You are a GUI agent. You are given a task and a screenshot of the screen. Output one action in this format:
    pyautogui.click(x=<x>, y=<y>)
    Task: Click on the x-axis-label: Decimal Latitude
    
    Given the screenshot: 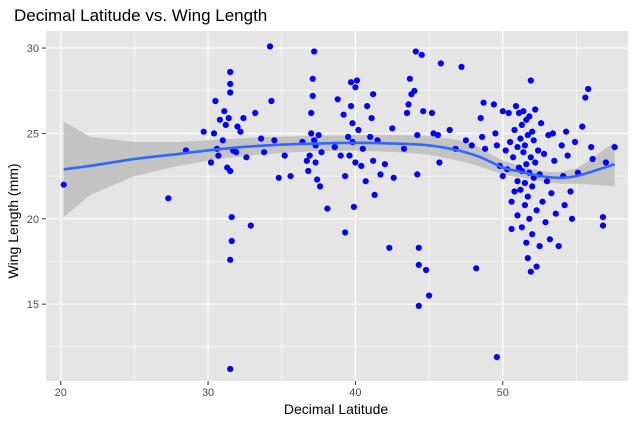 What is the action you would take?
    pyautogui.click(x=336, y=409)
    